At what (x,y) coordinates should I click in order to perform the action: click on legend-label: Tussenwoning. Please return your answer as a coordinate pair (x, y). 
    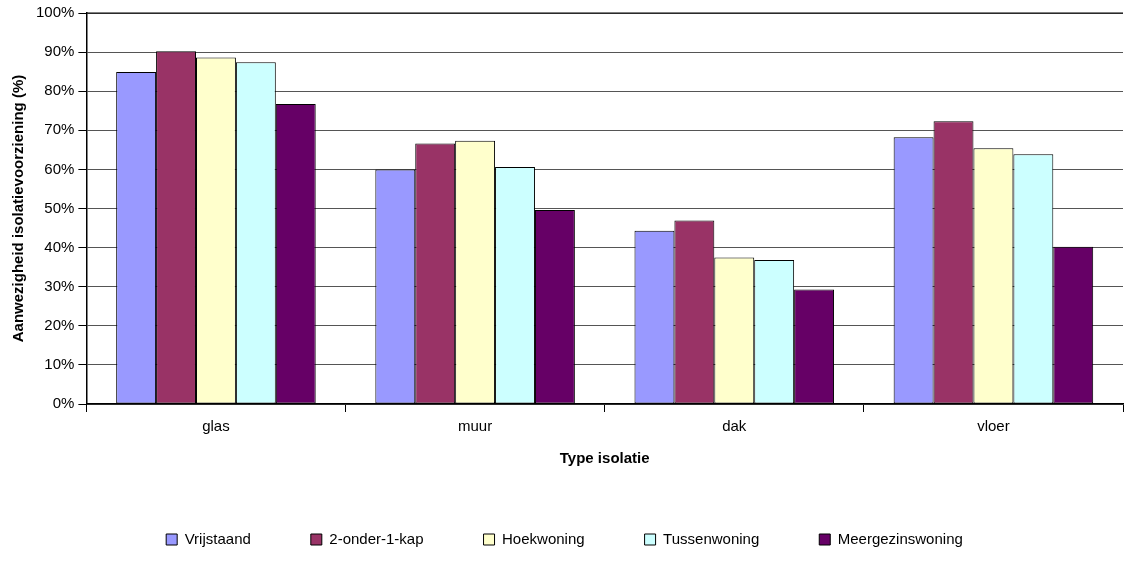
    Looking at the image, I should click on (711, 538).